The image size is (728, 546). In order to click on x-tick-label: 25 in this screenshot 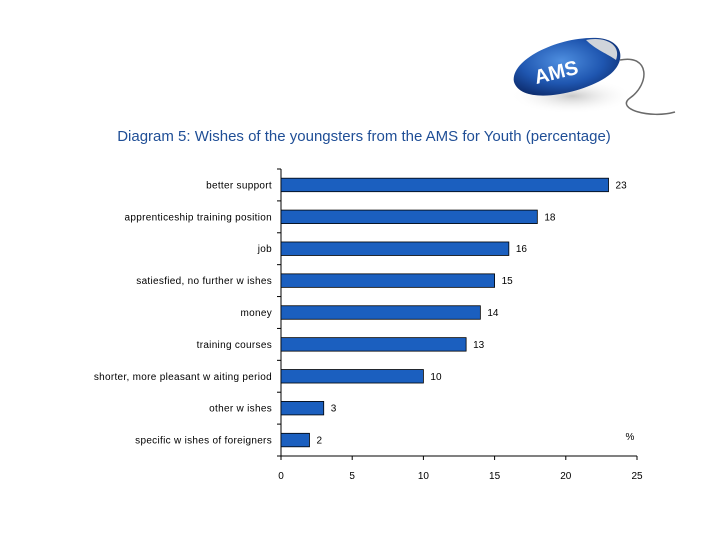, I will do `click(637, 476)`.